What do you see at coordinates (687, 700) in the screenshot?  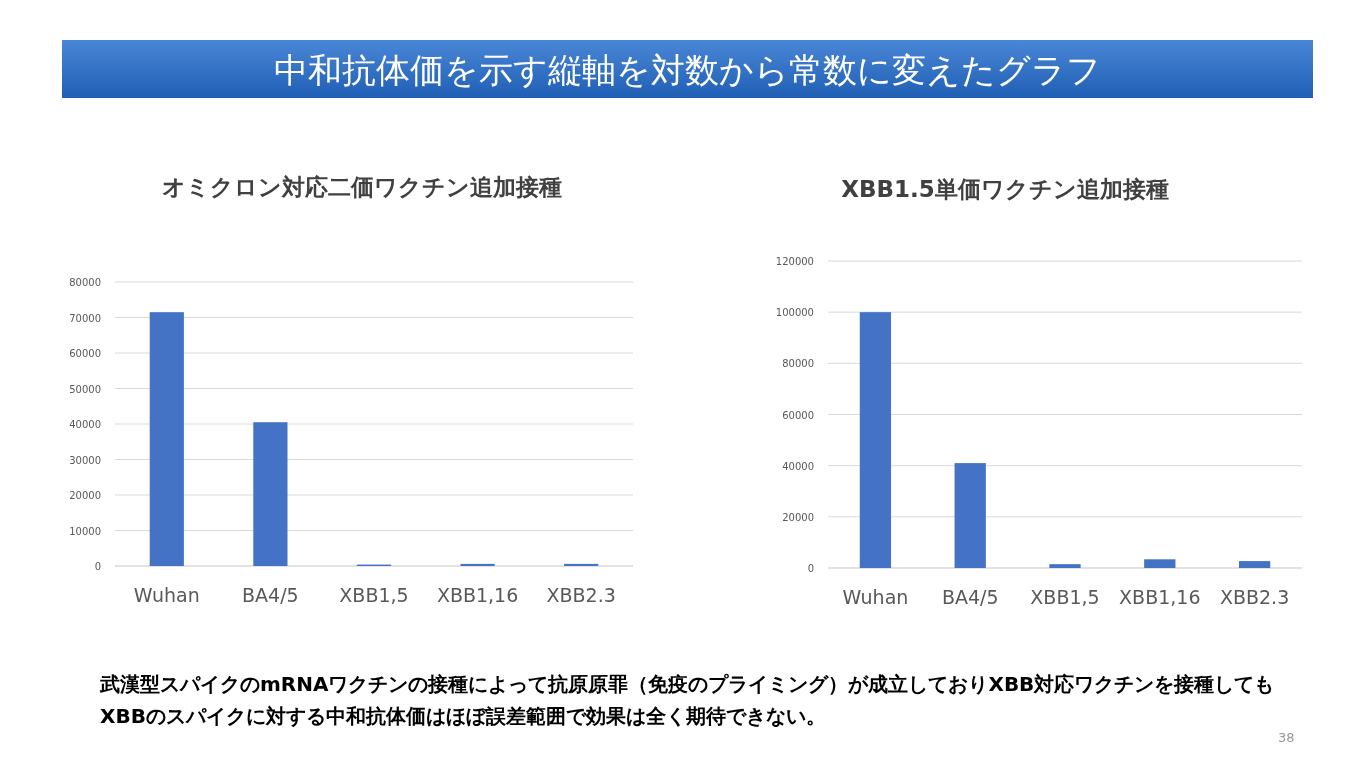 I see `text: 武漢型スパイクのmRNAワクチンの接種によって抗原原罪（免疫のプライミング）が成立しておりXBB対応ワクチンを接種してもXBBのスパイクに対する中和抗体価はほぼ誤差範囲で効果は全く期待できない。` at bounding box center [687, 700].